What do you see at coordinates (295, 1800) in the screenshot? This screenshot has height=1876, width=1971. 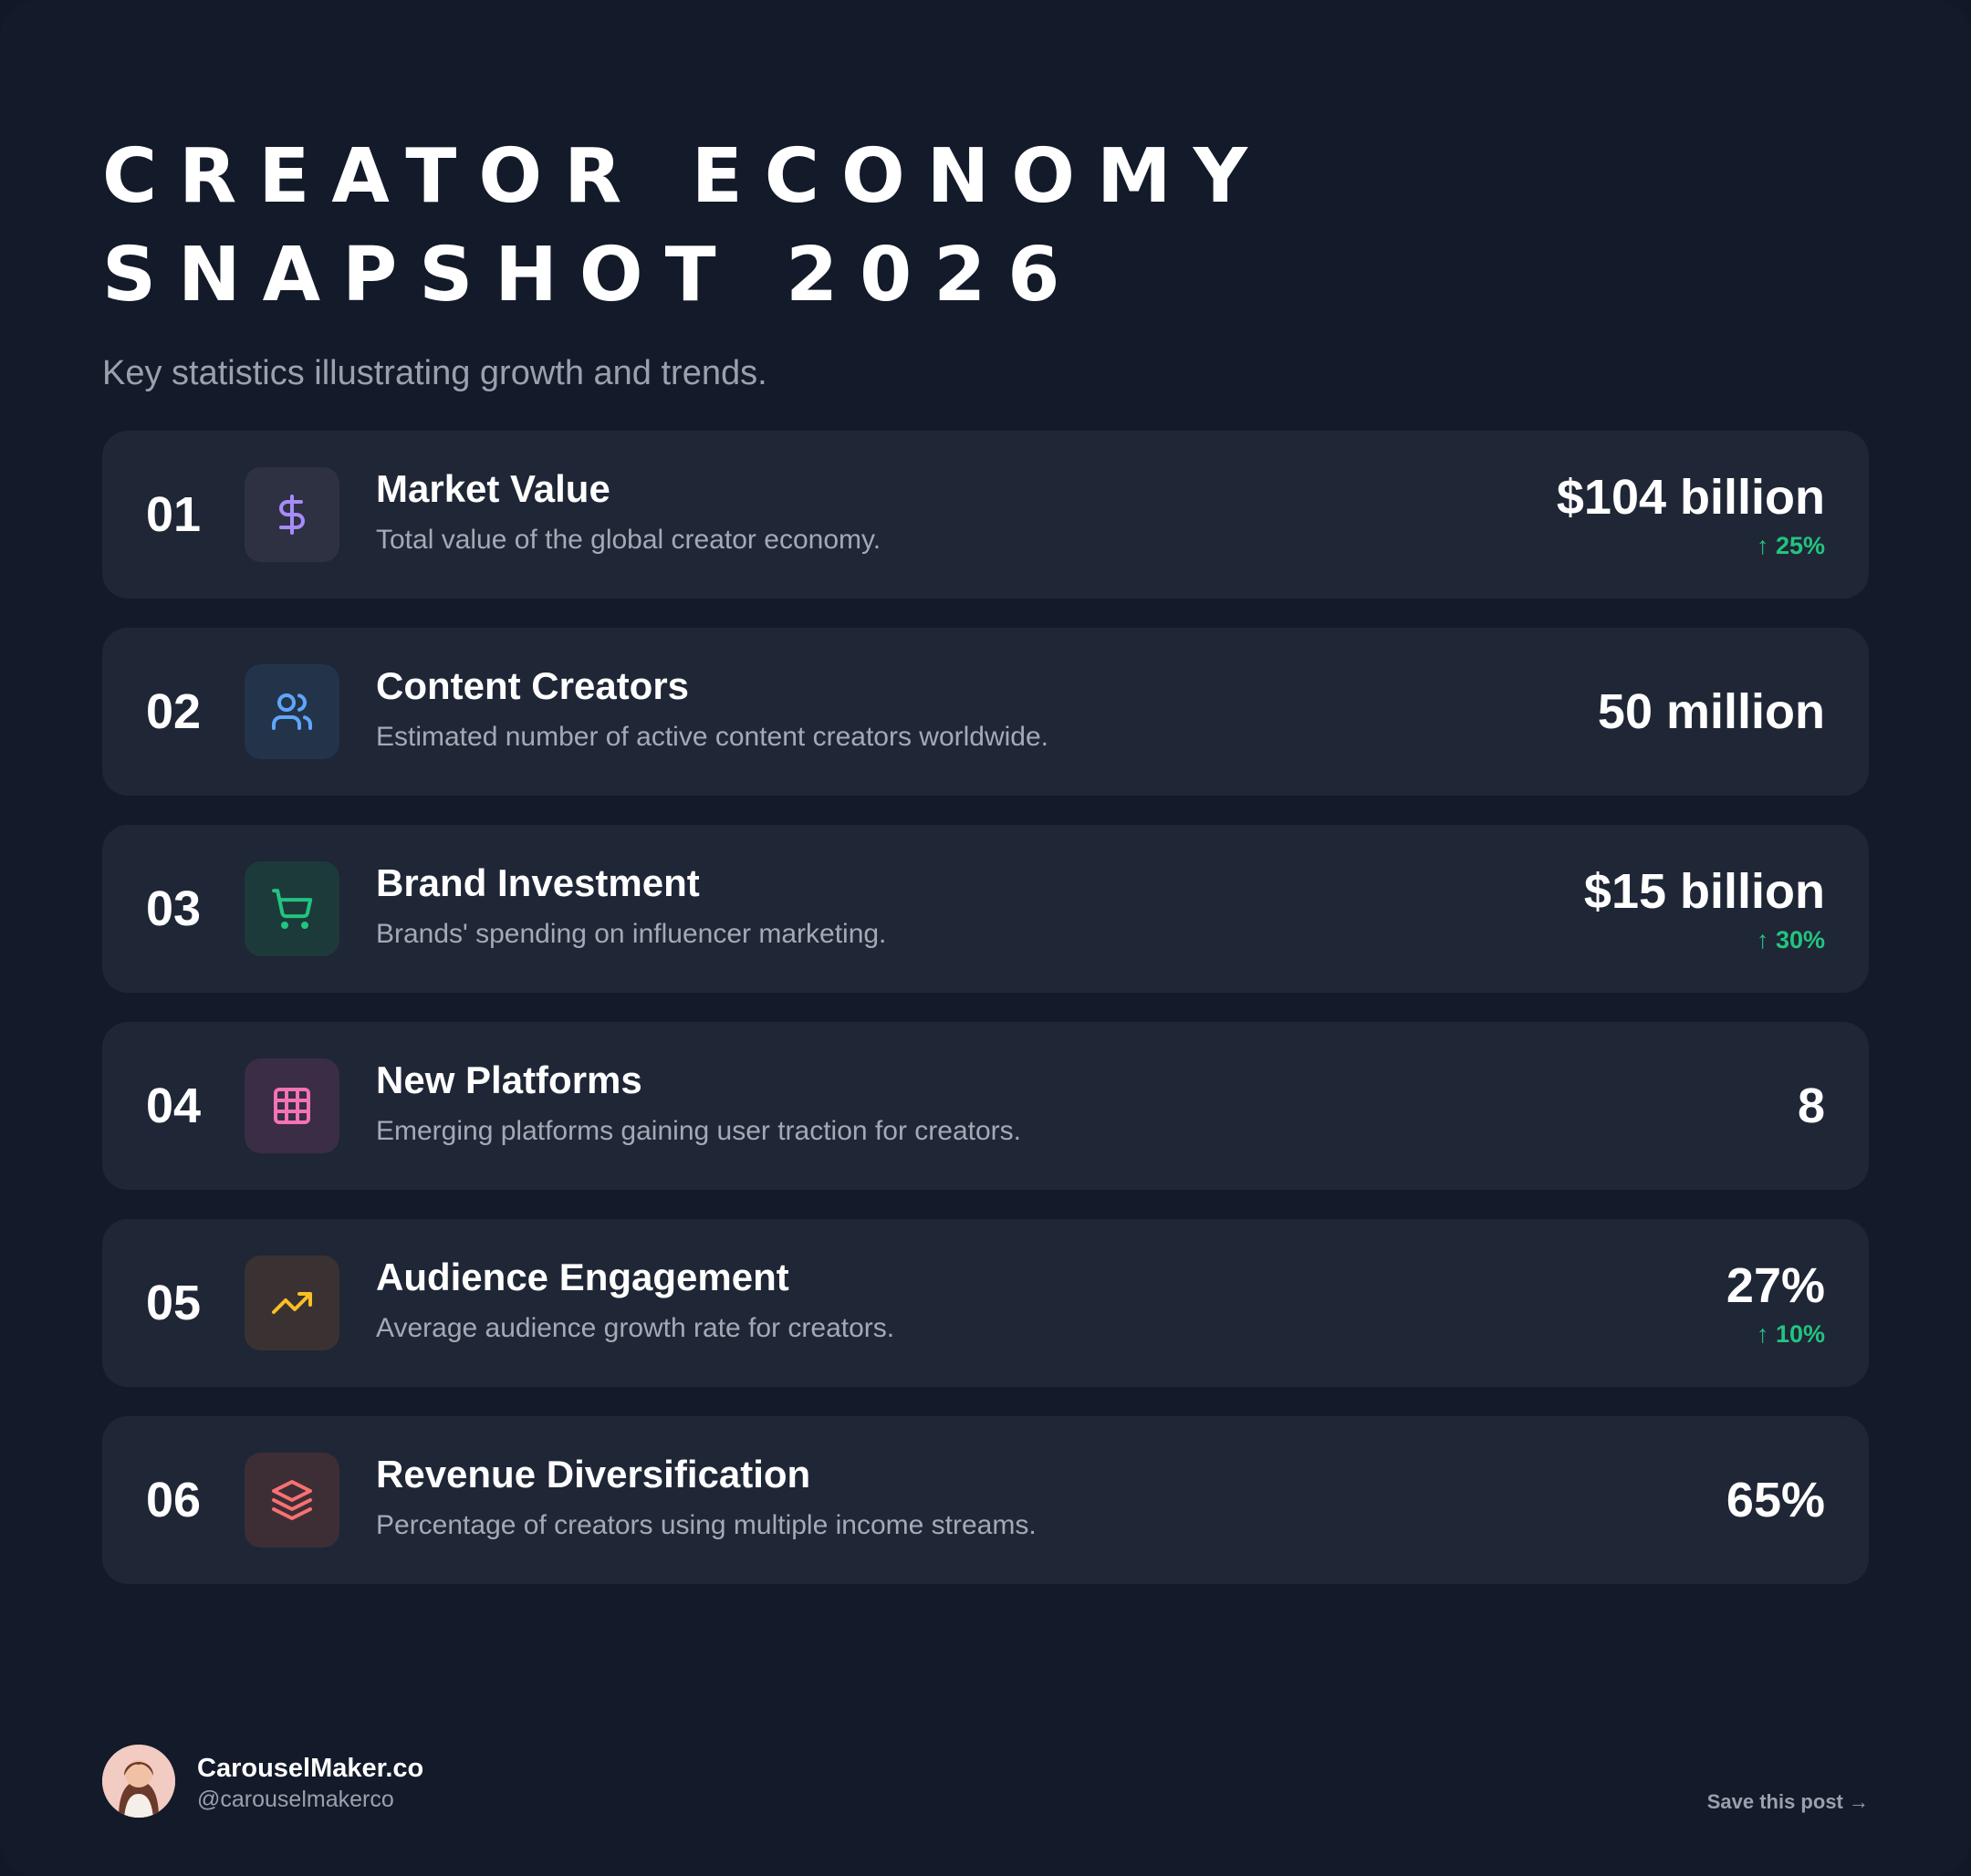 I see `brand-handle: @carouselmakerco` at bounding box center [295, 1800].